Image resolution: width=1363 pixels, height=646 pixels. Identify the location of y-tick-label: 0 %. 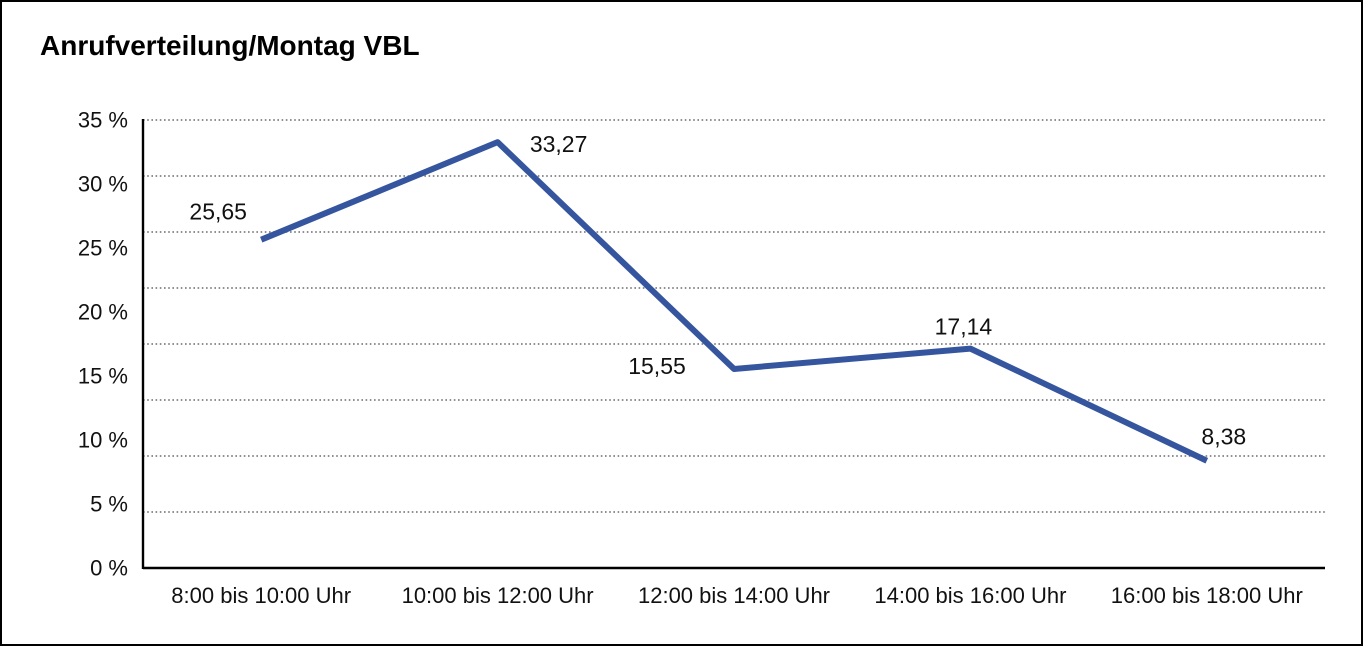
(109, 568).